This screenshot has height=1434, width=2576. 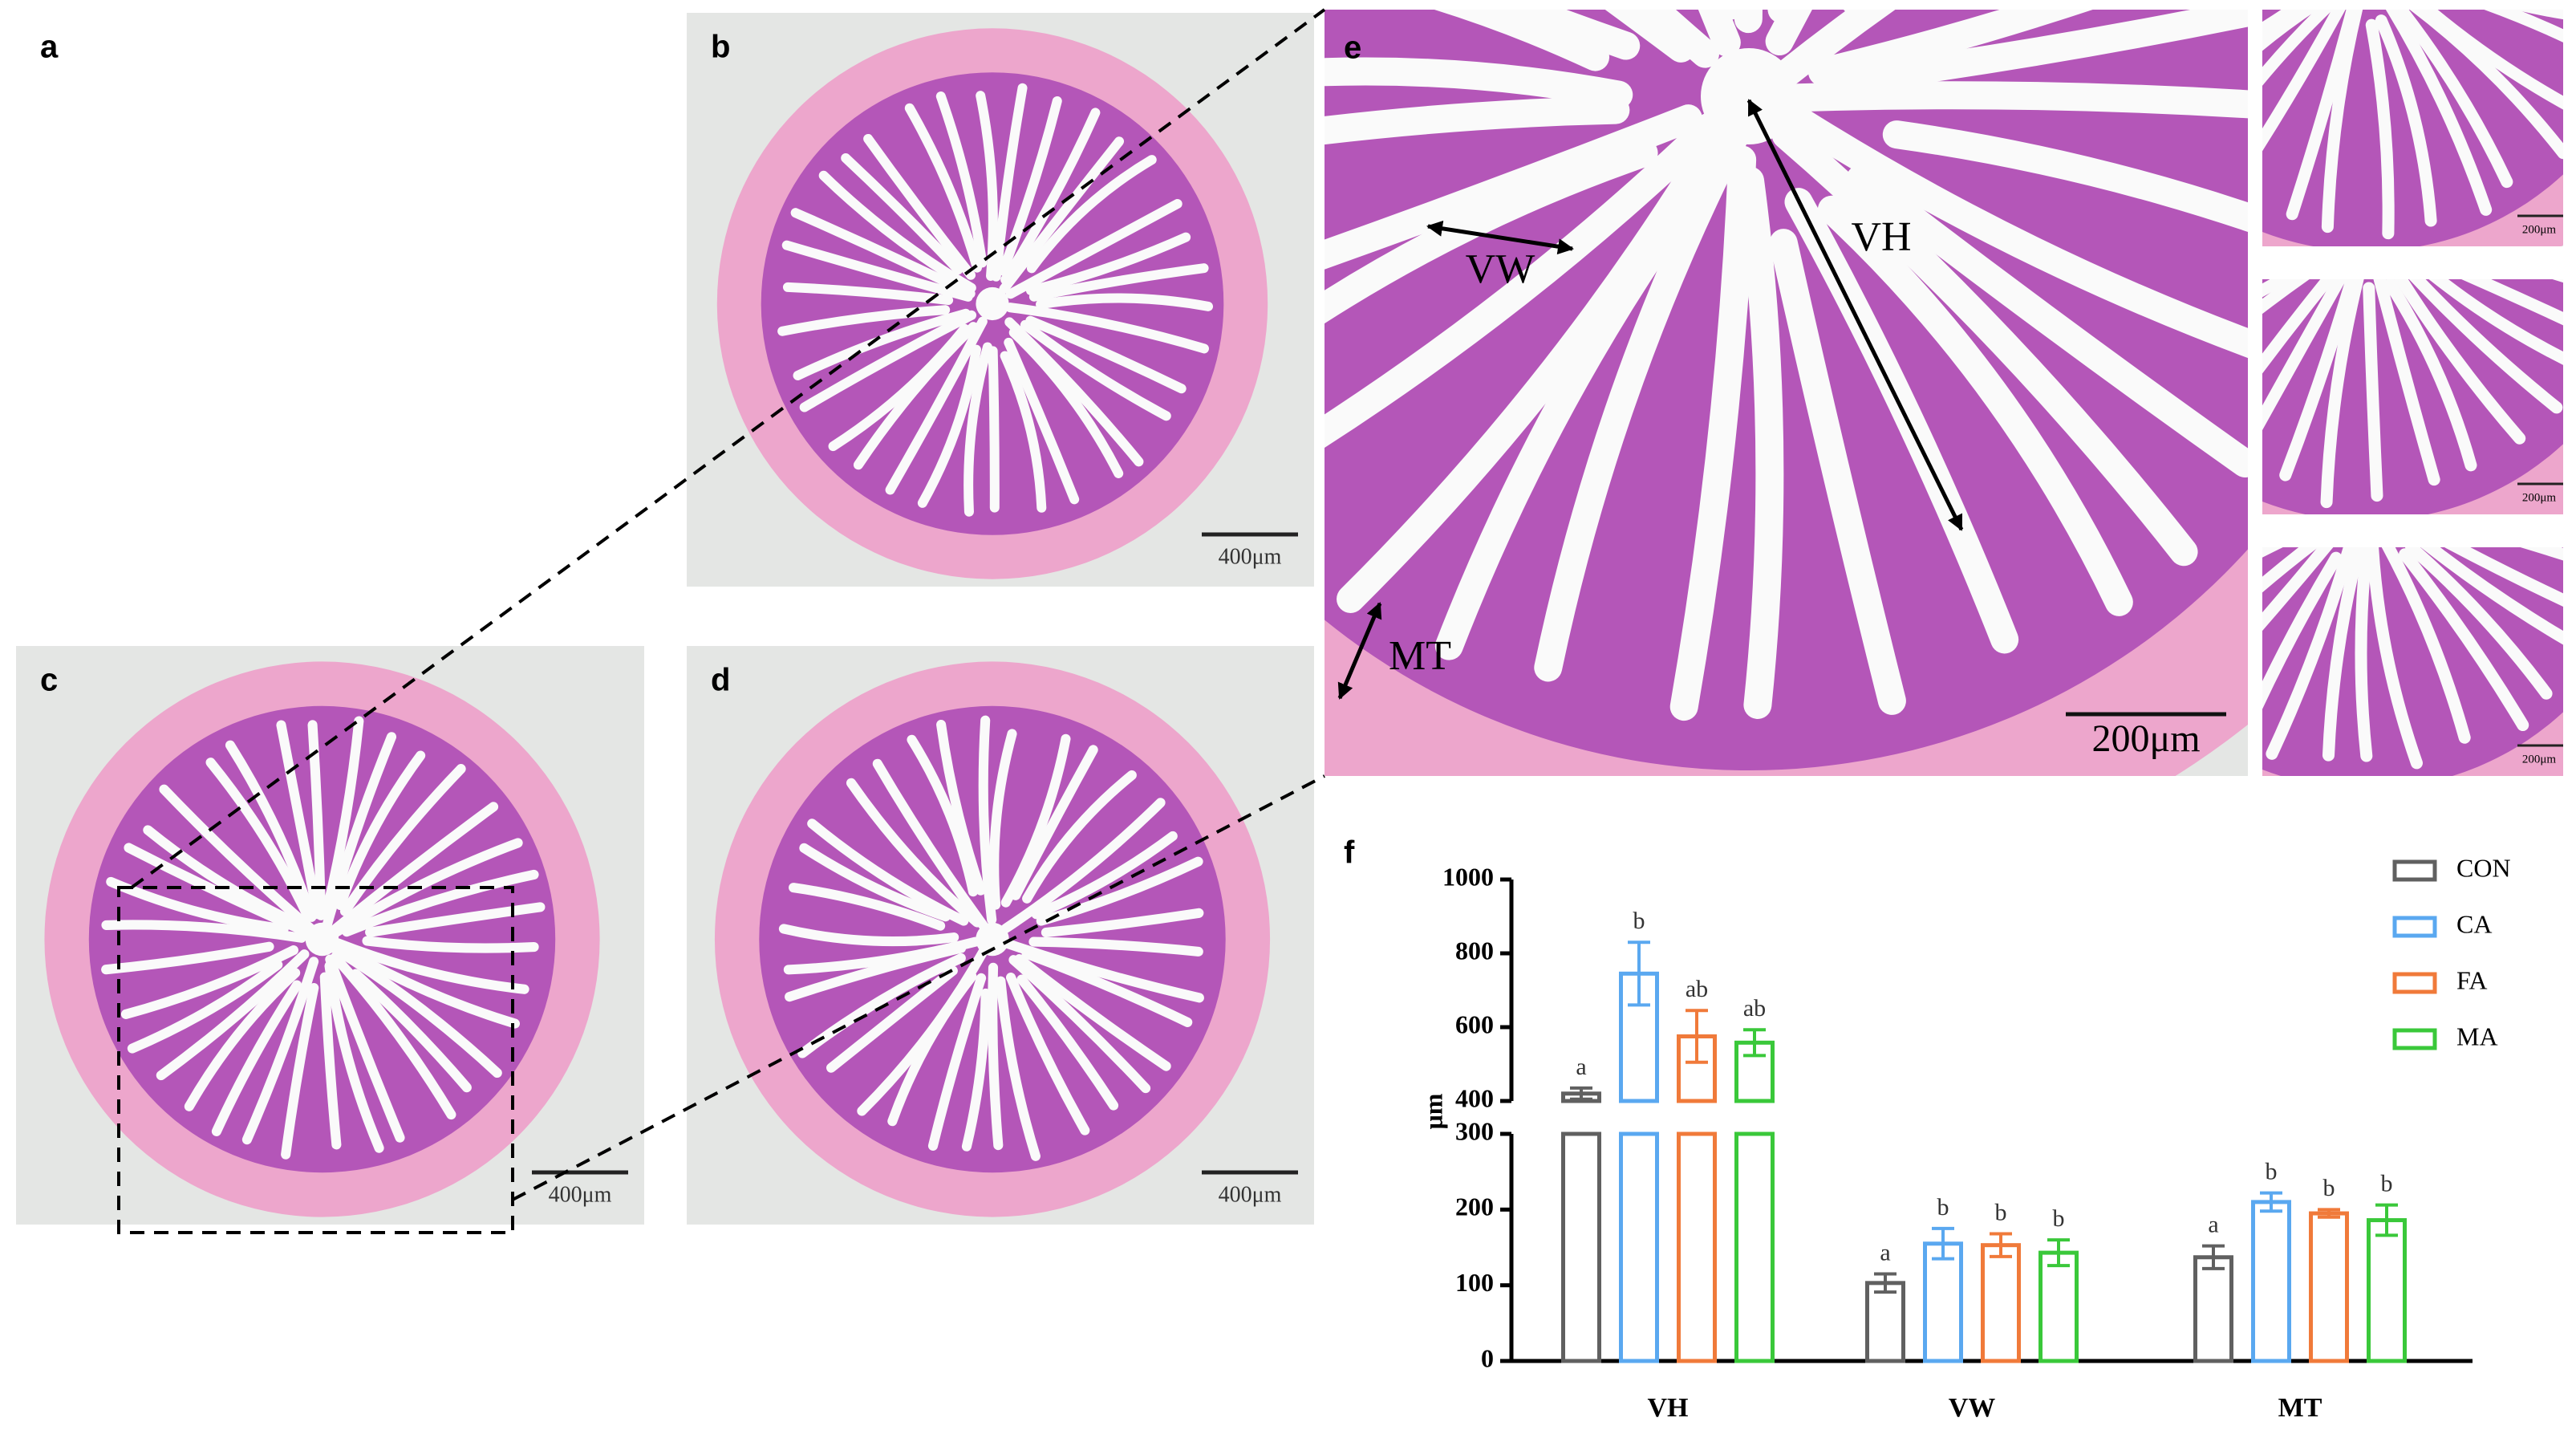 What do you see at coordinates (1474, 1130) in the screenshot?
I see `y-tick-label: 300` at bounding box center [1474, 1130].